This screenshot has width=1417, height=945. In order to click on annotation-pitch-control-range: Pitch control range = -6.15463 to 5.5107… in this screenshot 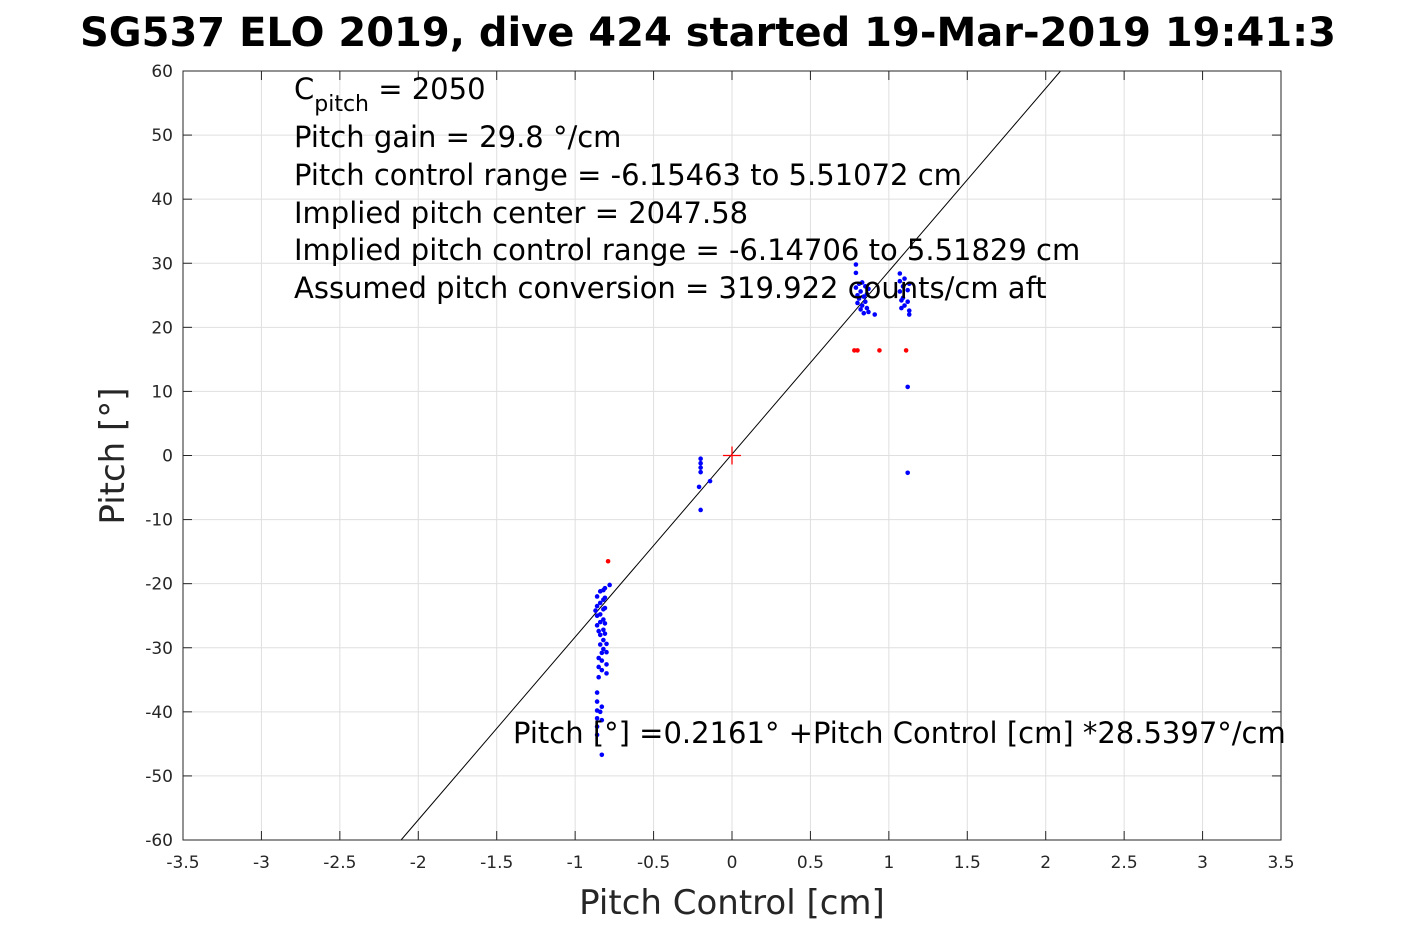, I will do `click(628, 175)`.